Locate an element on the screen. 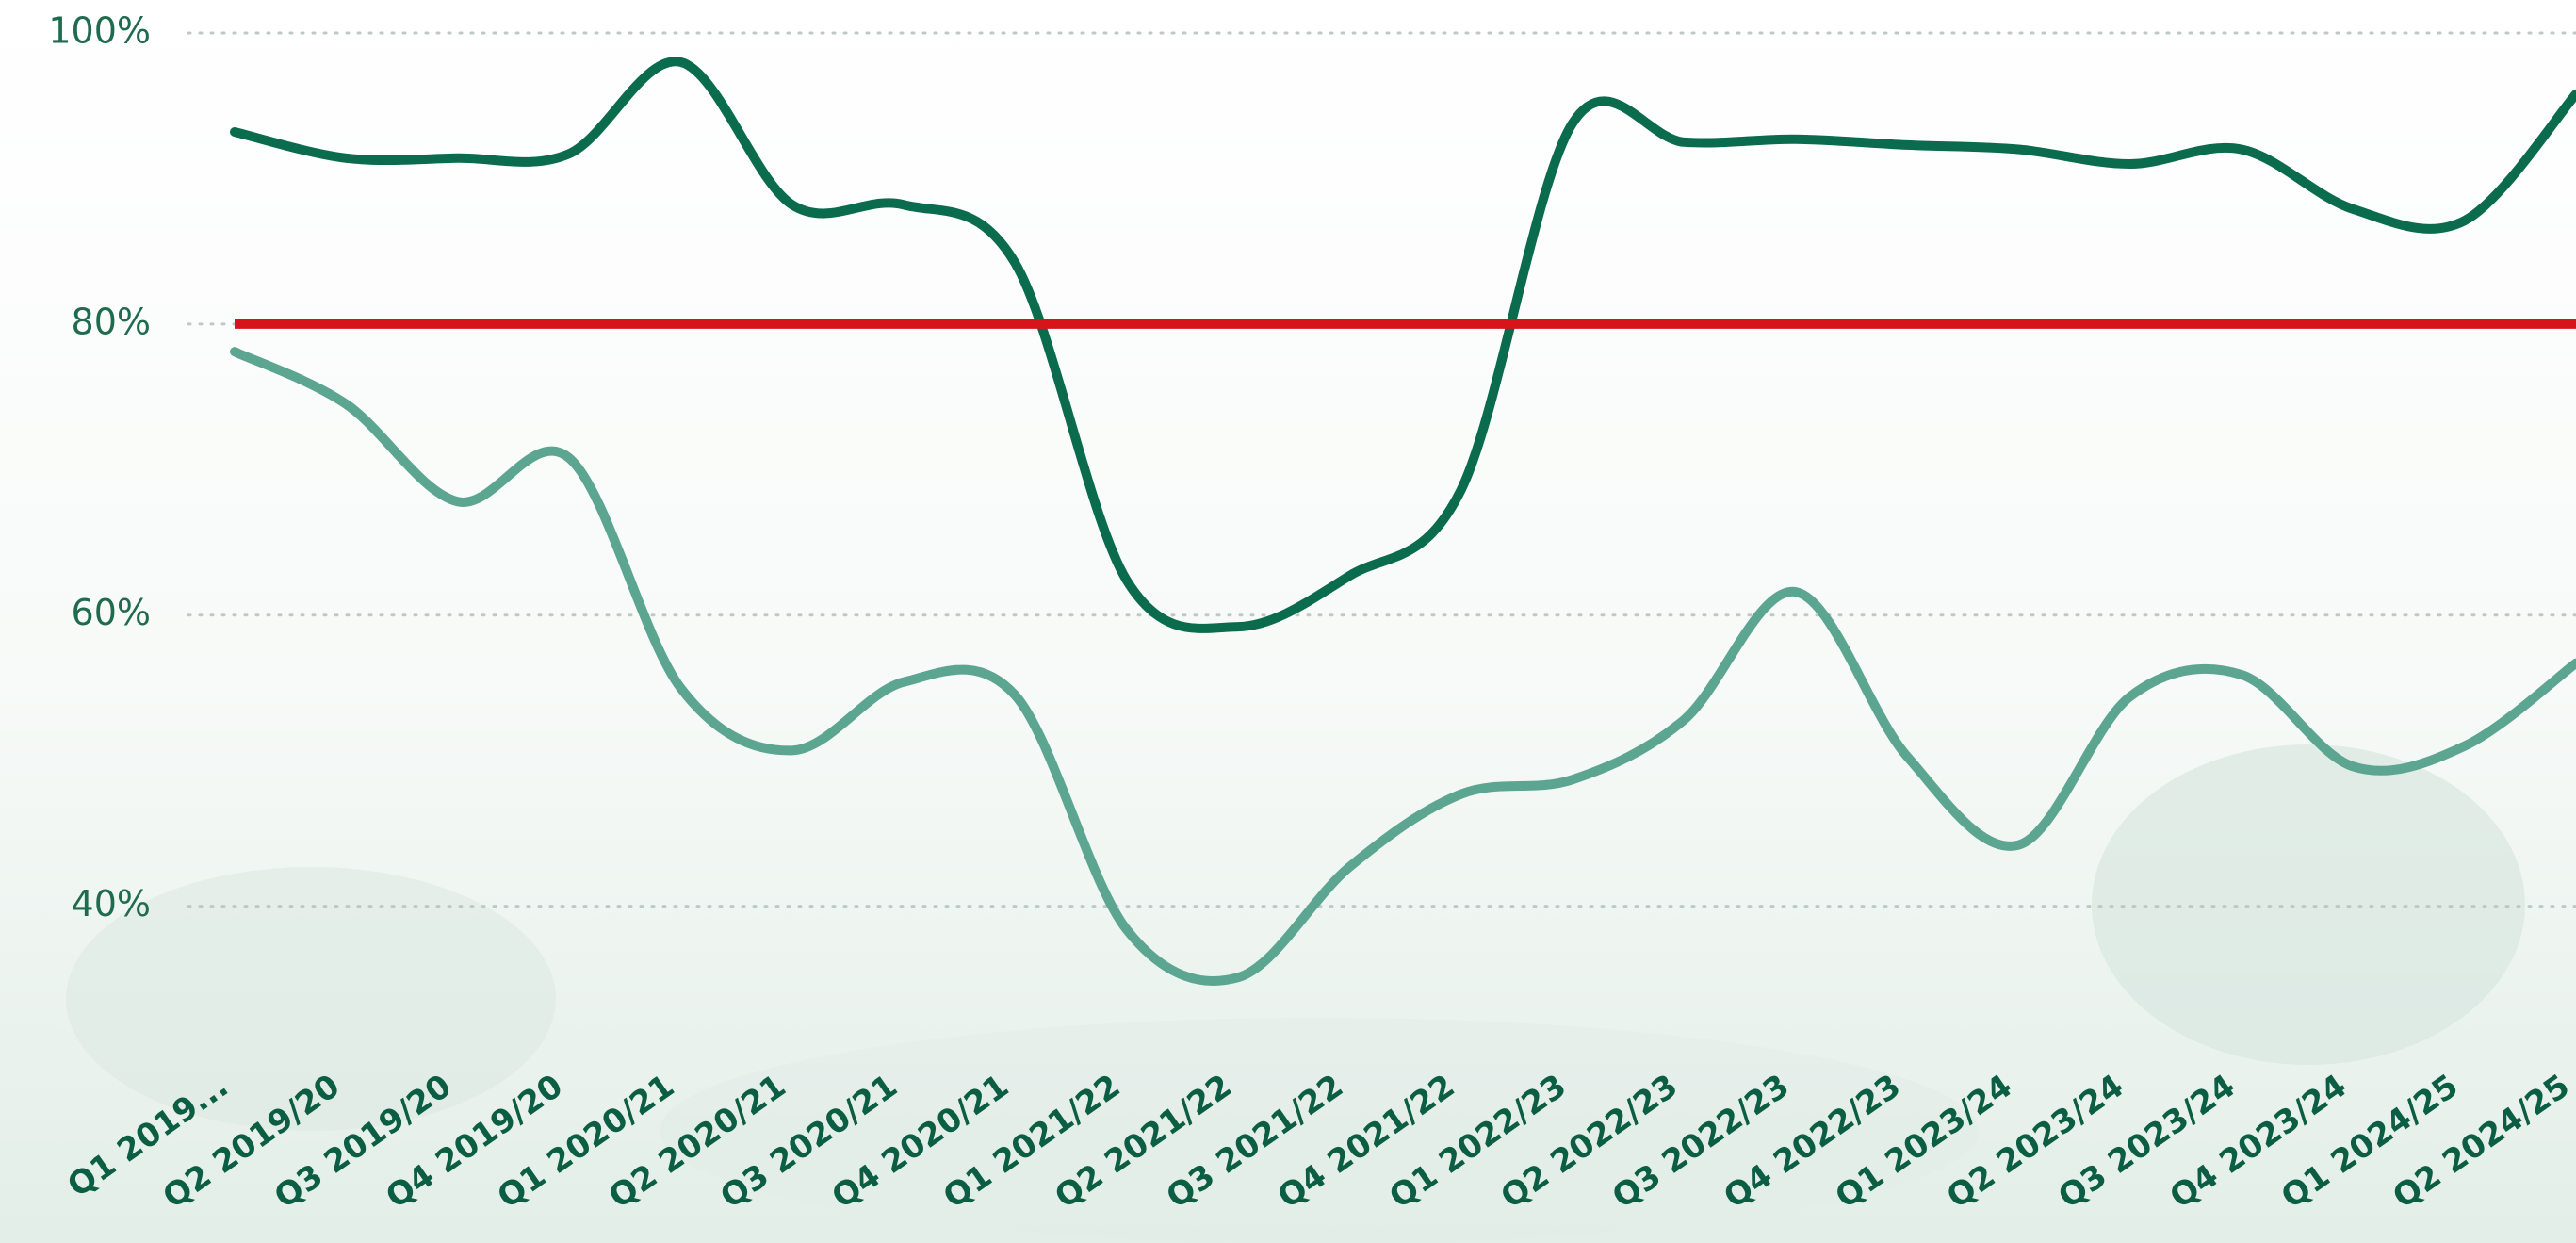 This screenshot has height=1243, width=2576. y-tick-label: 60% is located at coordinates (111, 612).